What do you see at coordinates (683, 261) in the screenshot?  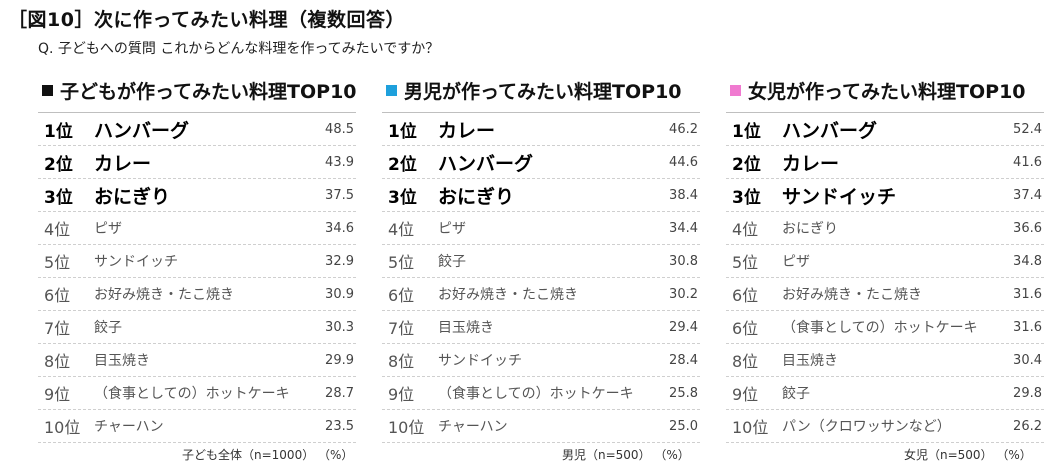 I see `percent-value: 30.8` at bounding box center [683, 261].